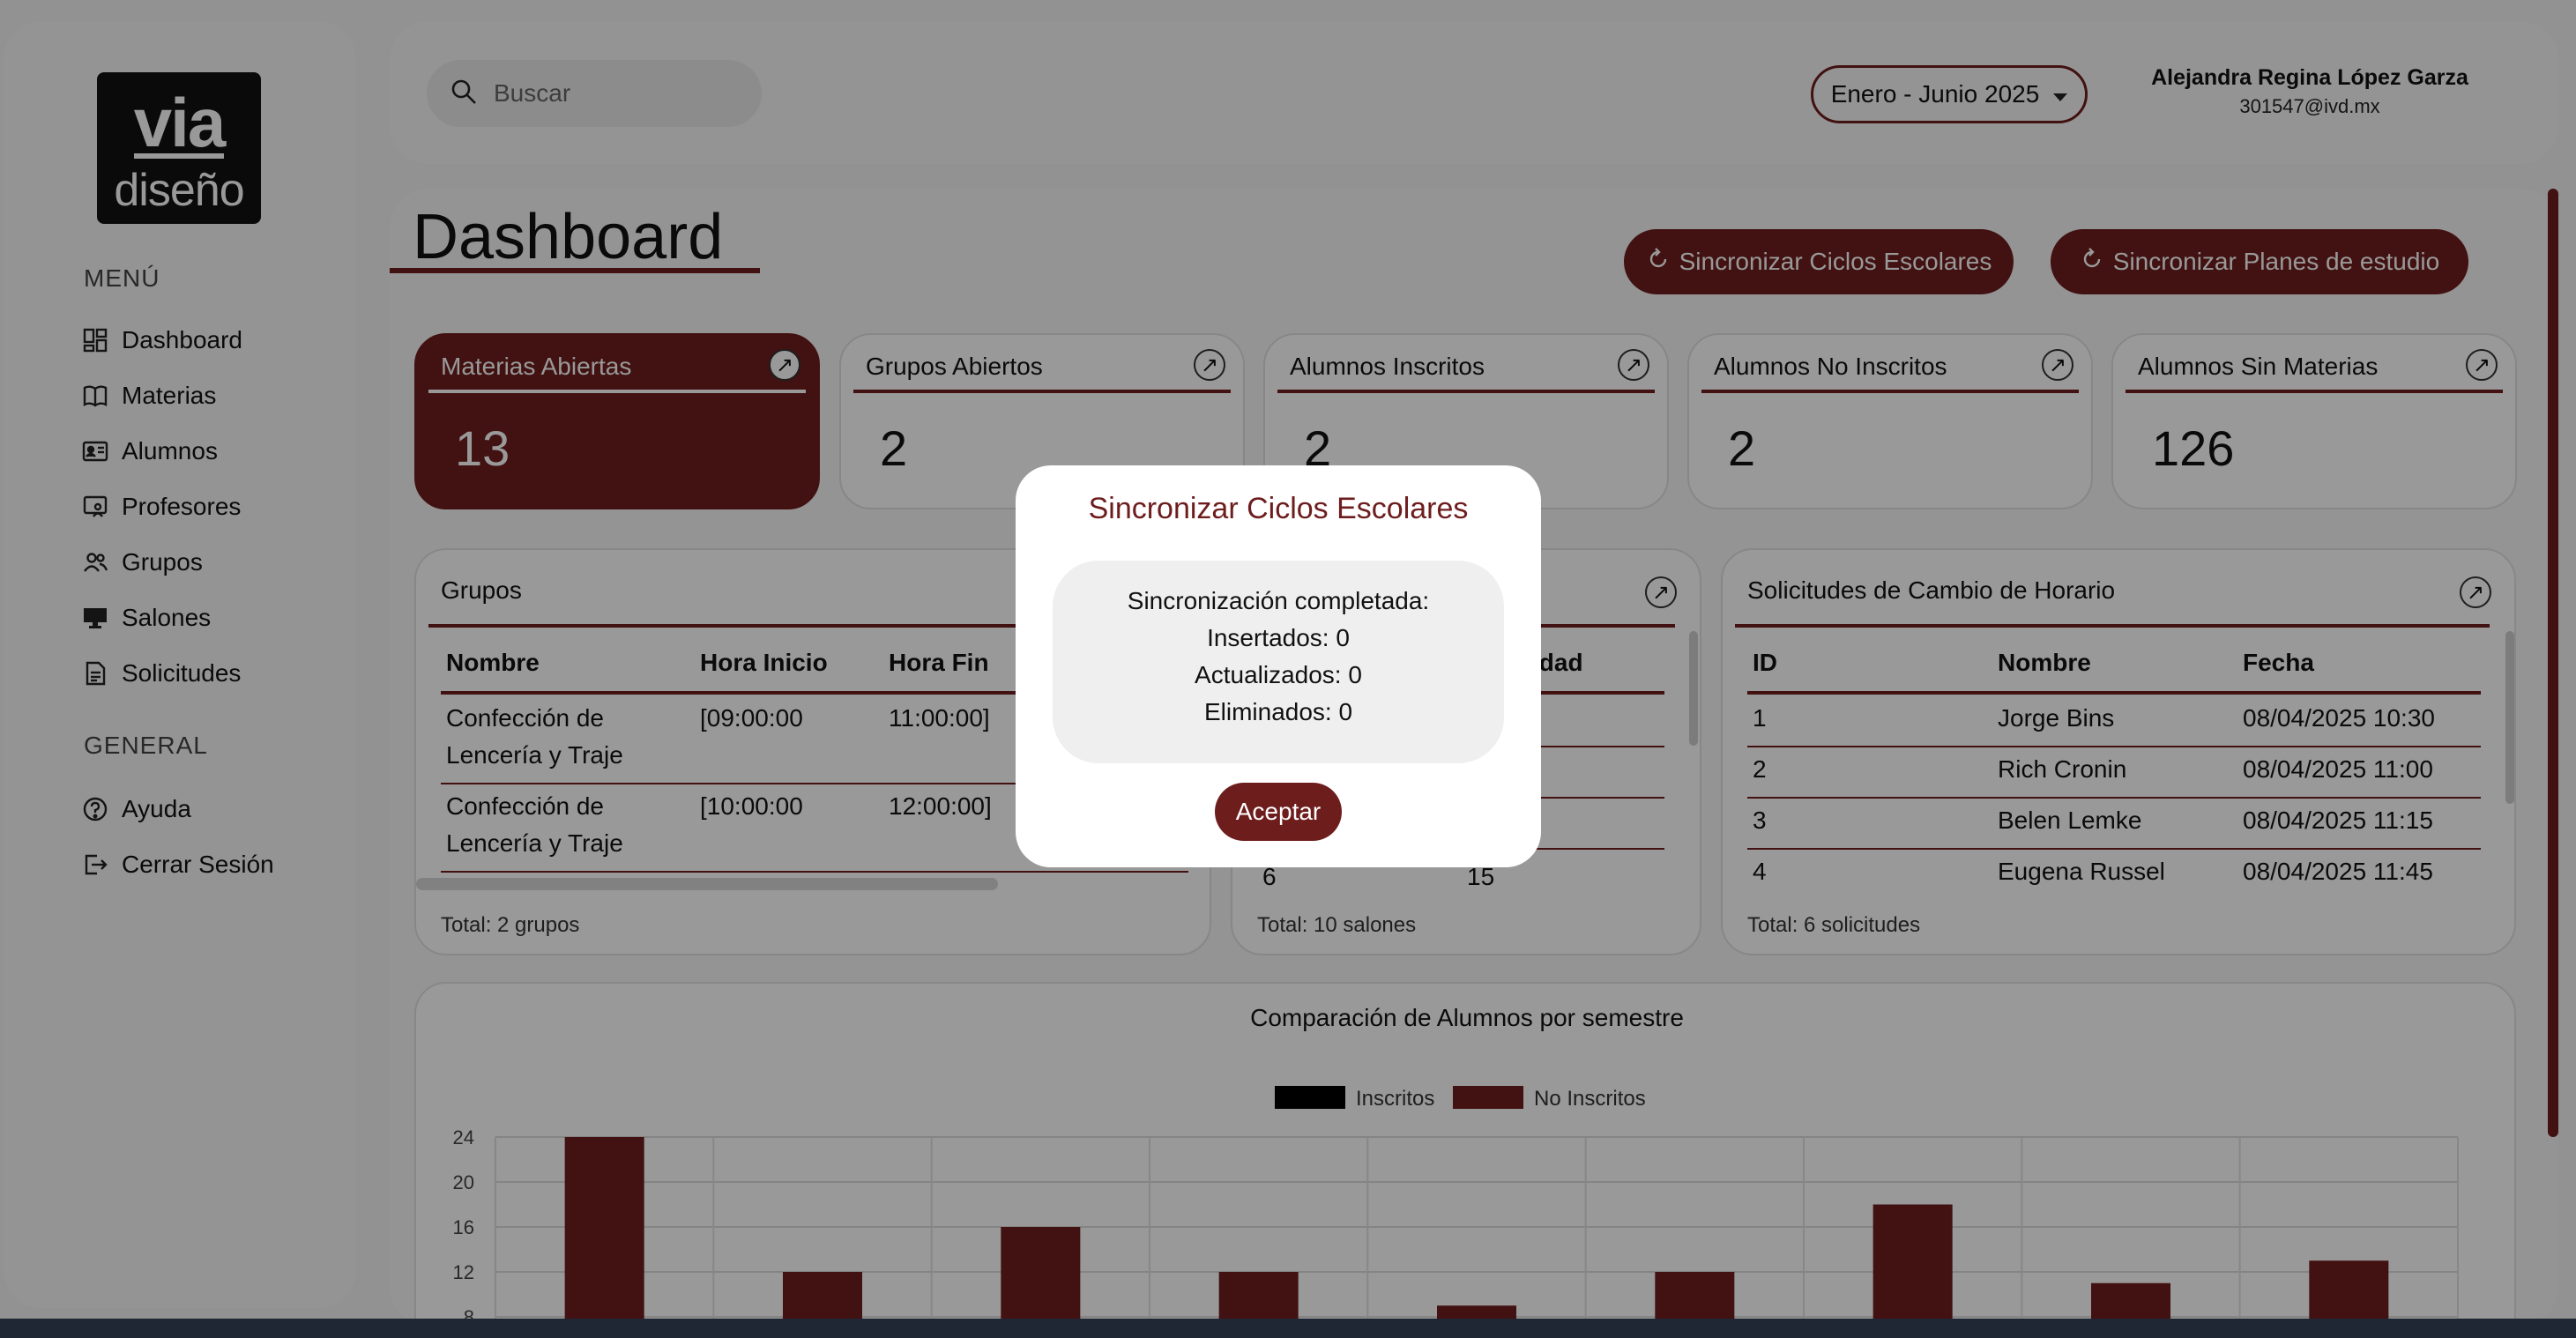  What do you see at coordinates (2338, 871) in the screenshot?
I see `cell-date: 08/04/2025 11:45` at bounding box center [2338, 871].